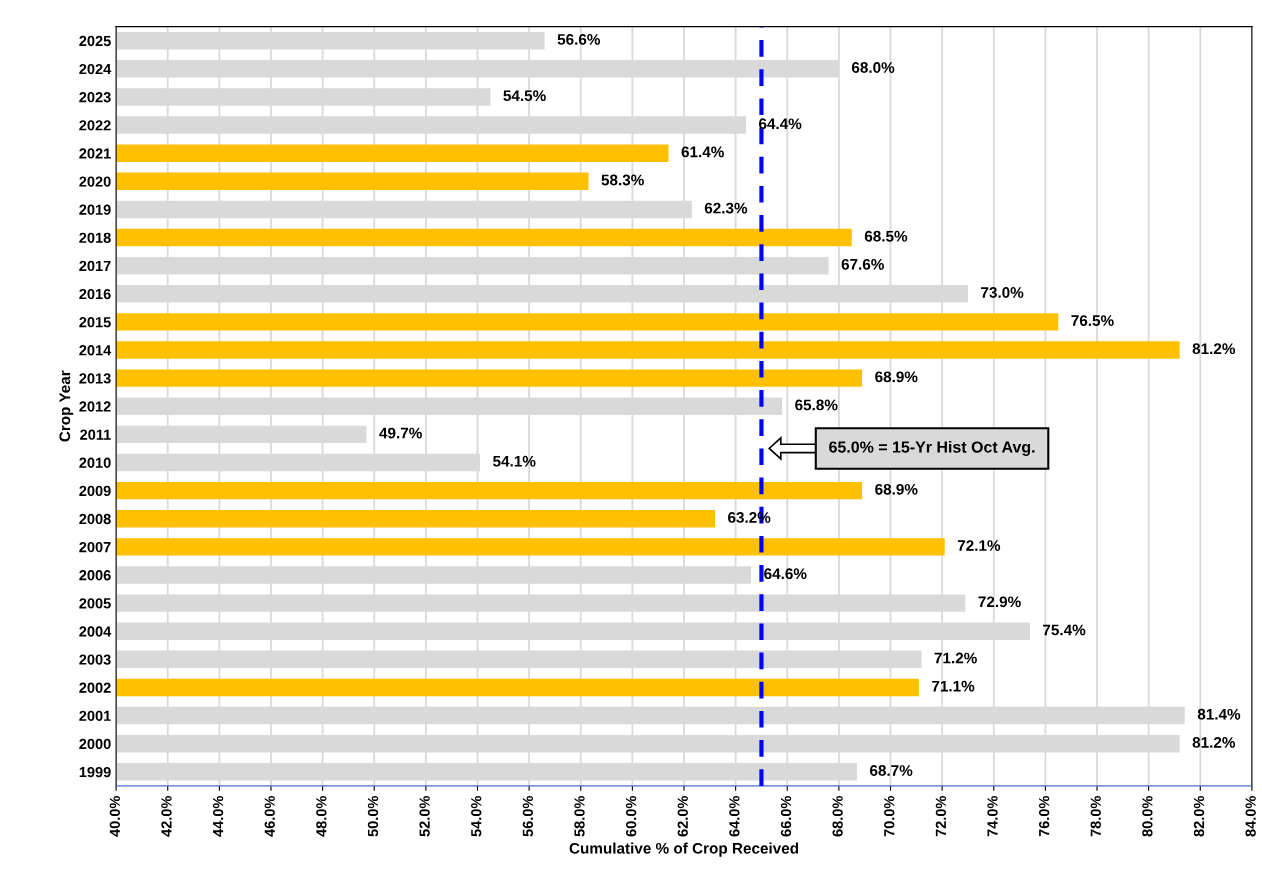  What do you see at coordinates (95, 153) in the screenshot?
I see `y-tick-label: 2021` at bounding box center [95, 153].